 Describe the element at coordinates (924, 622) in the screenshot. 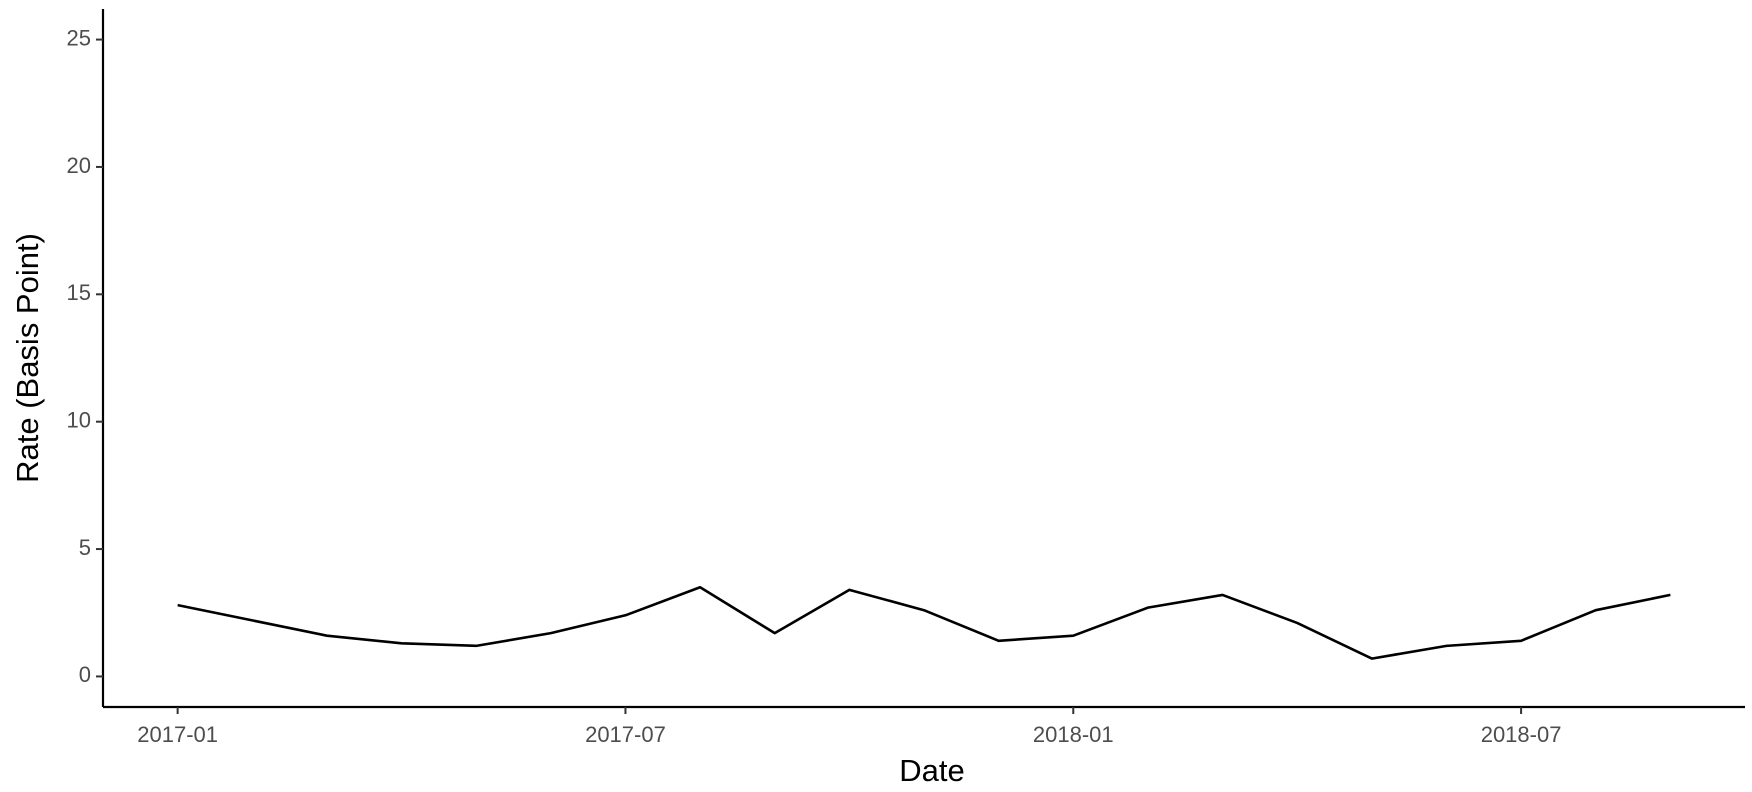

I see `line` at that location.